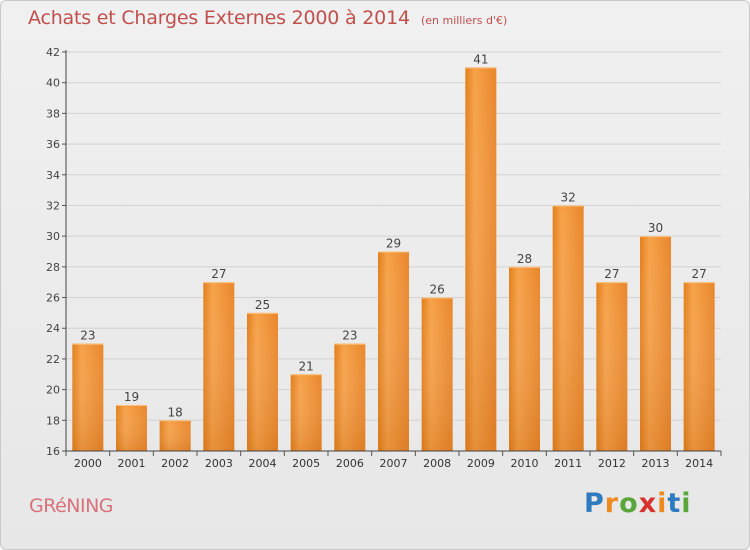 Image resolution: width=750 pixels, height=550 pixels. I want to click on bar-value-label: 21, so click(306, 366).